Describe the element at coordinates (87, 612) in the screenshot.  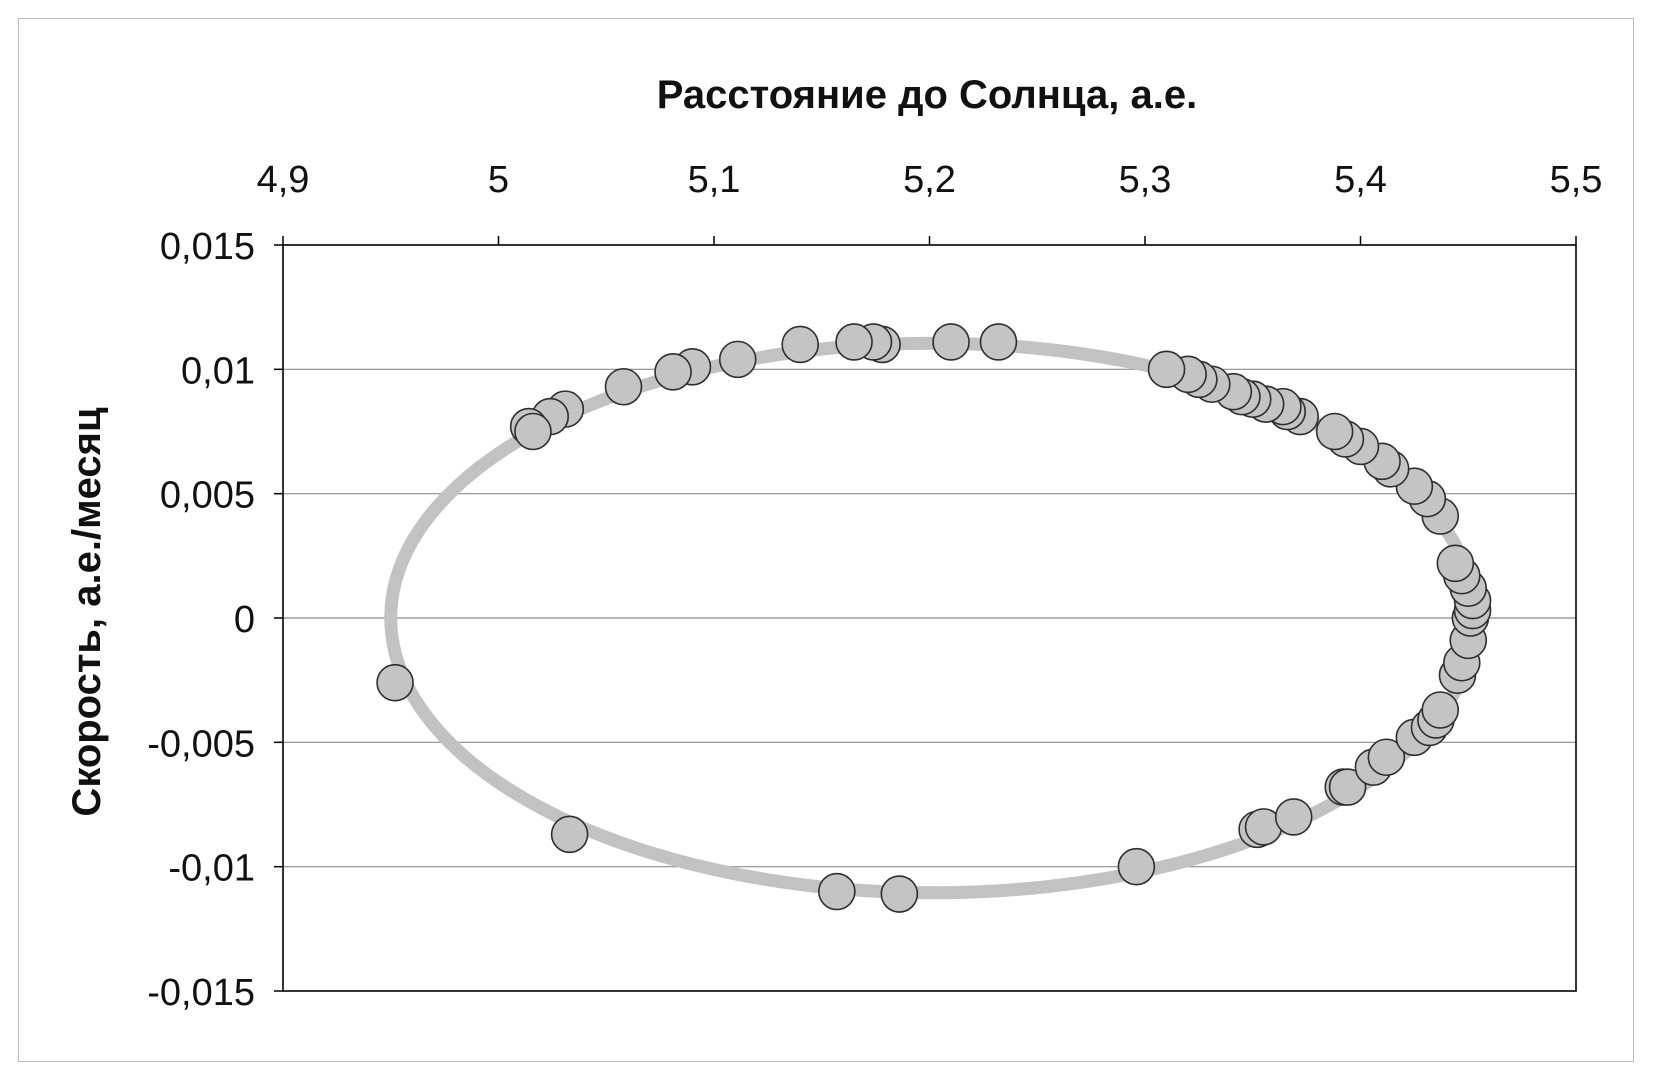
I see `y-axis-title: Скорость, а.е./месяц` at that location.